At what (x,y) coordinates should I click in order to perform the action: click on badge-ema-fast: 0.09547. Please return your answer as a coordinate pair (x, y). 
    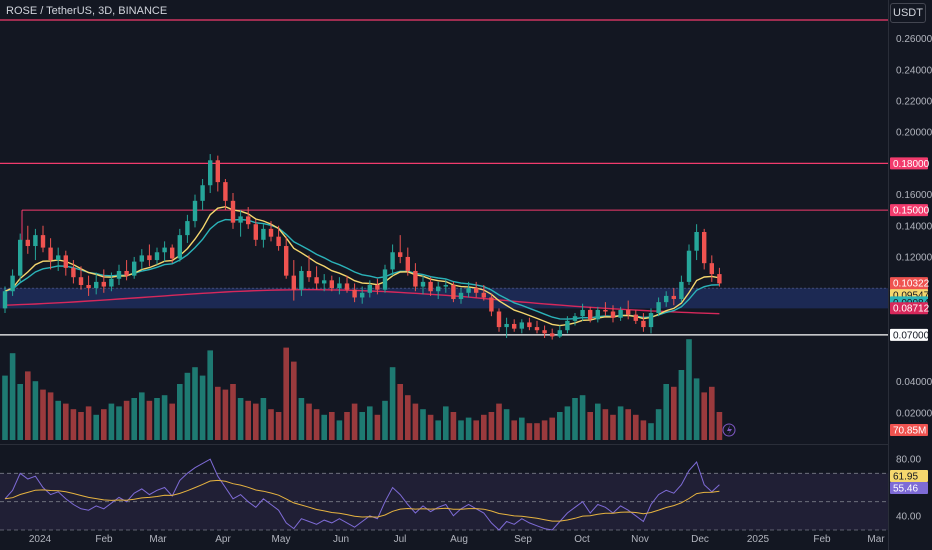
    Looking at the image, I should click on (911, 296).